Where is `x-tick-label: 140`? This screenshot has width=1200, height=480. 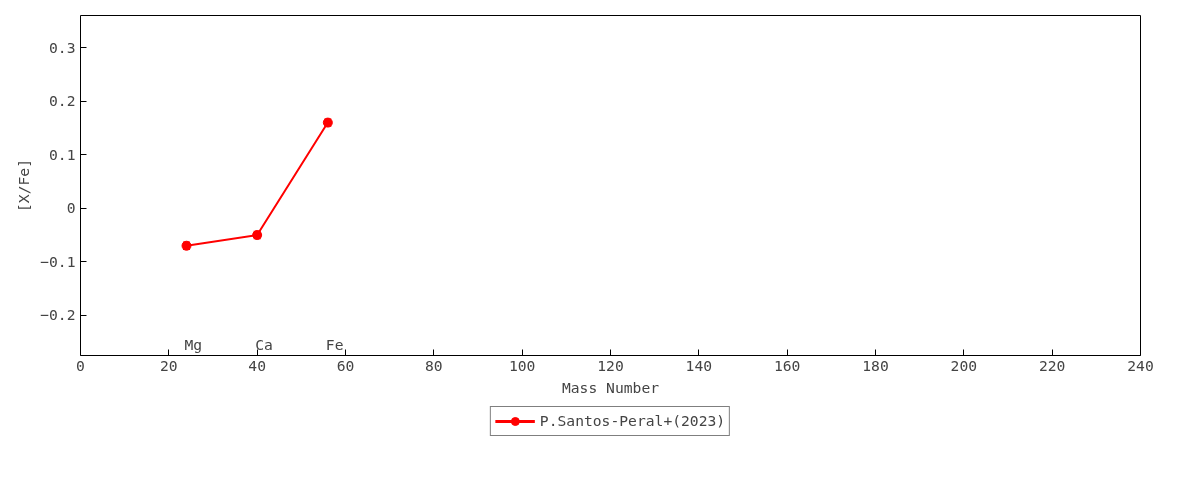
x-tick-label: 140 is located at coordinates (699, 365).